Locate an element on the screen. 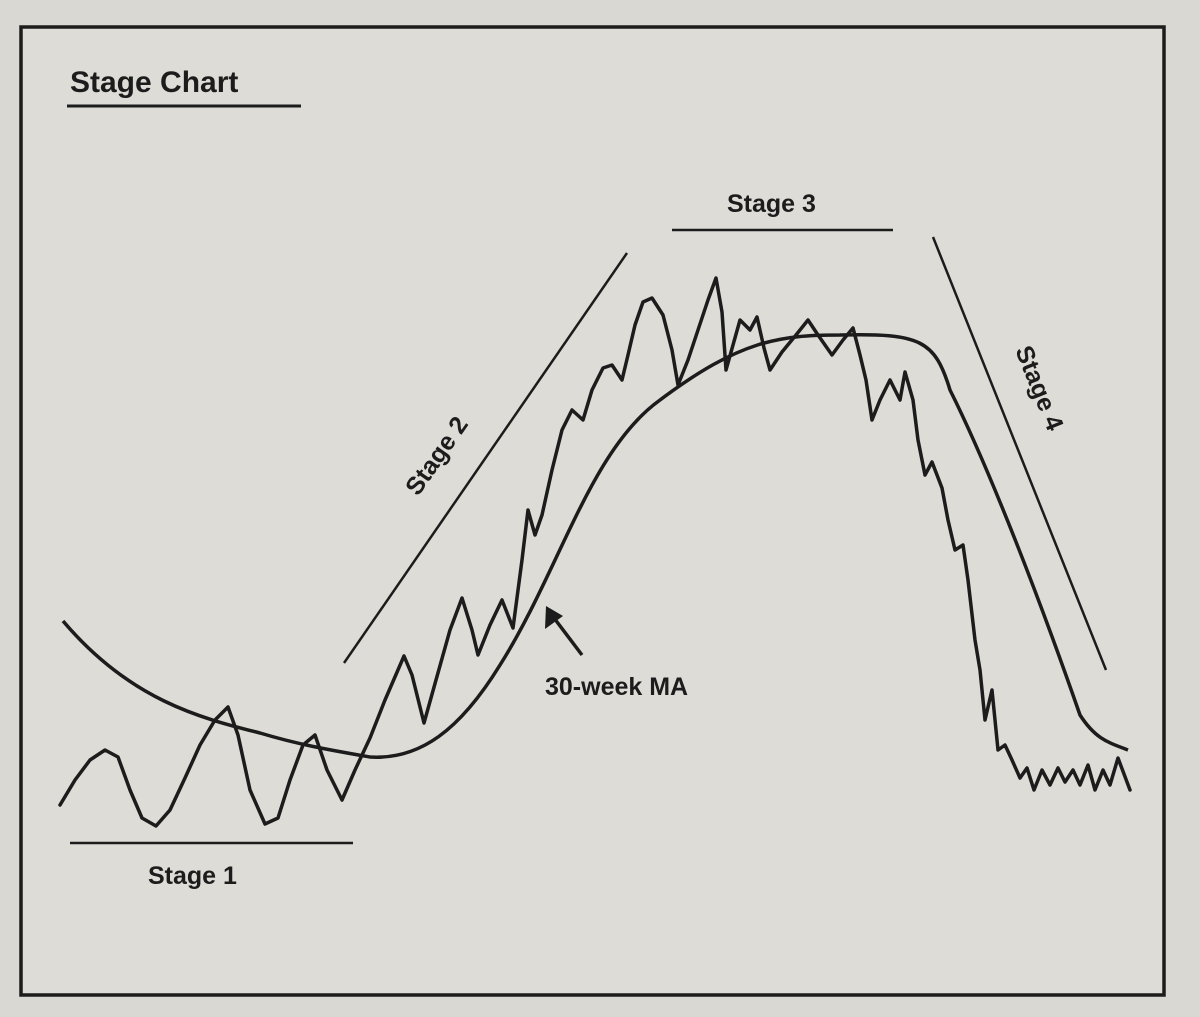 The width and height of the screenshot is (1200, 1017). ma-callout-arrowhead is located at coordinates (554, 617).